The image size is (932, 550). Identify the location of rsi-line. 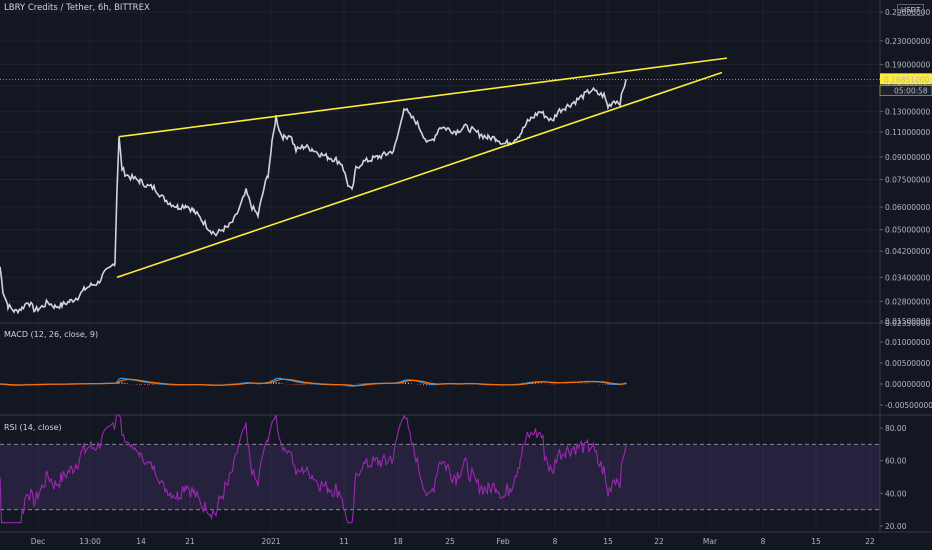
(313, 469).